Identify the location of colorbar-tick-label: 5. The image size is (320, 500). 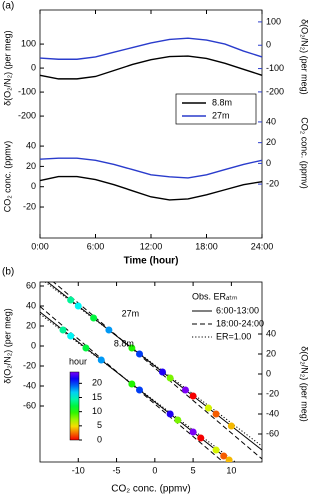
(99, 425).